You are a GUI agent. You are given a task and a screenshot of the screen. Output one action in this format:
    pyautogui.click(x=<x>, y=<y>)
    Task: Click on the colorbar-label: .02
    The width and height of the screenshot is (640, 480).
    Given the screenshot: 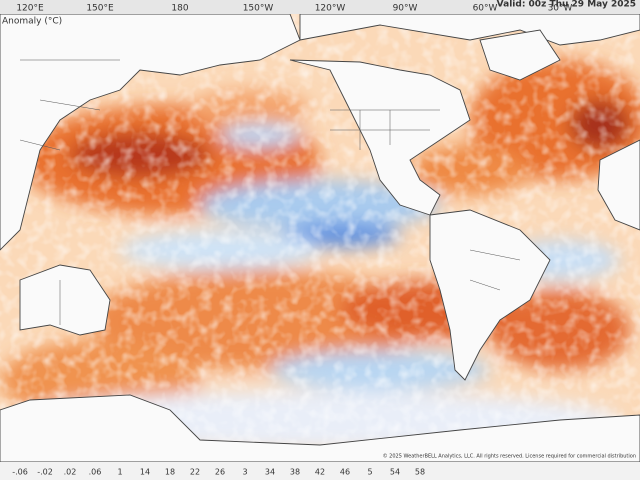 What is the action you would take?
    pyautogui.click(x=70, y=472)
    